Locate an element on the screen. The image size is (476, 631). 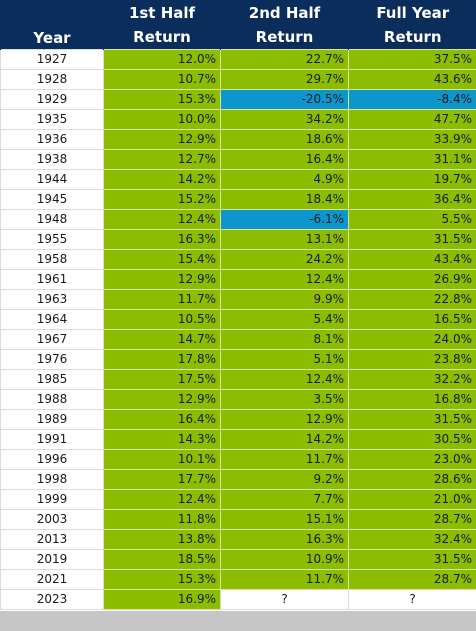
full-year-return-cell: 43.6% is located at coordinates (412, 79).